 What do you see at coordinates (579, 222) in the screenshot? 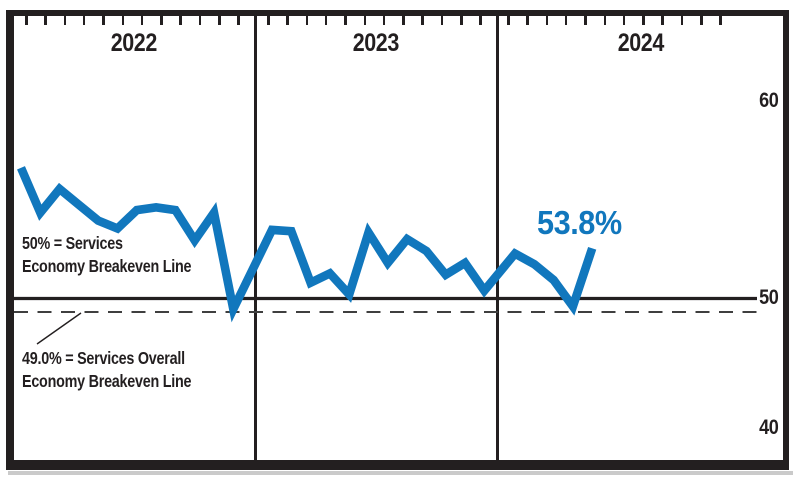
I see `latest-value-callout: 53.8%` at bounding box center [579, 222].